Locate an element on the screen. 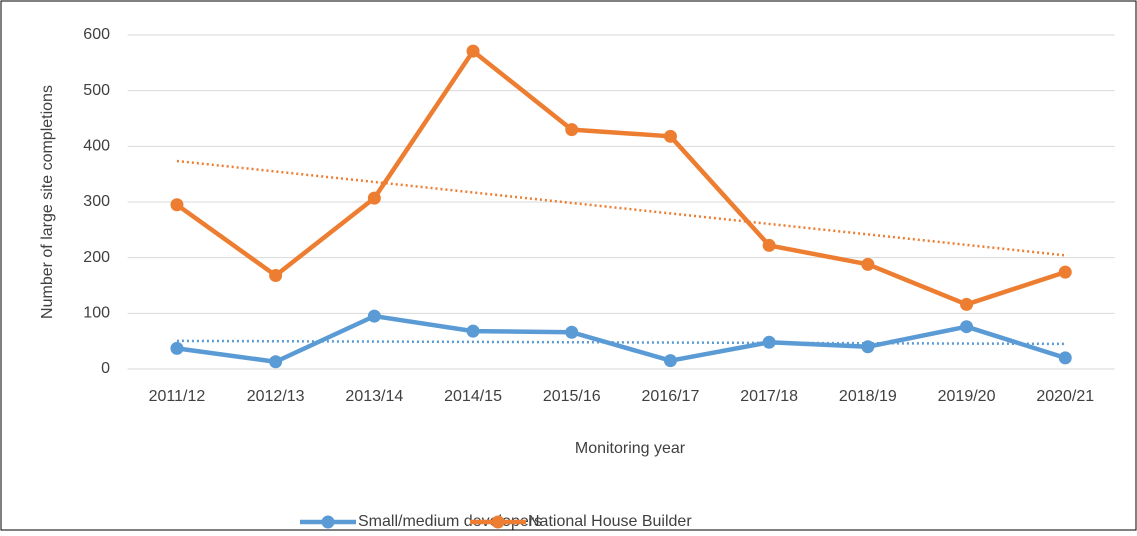 The image size is (1137, 536). x-tick-label: 2020/21 is located at coordinates (1065, 396).